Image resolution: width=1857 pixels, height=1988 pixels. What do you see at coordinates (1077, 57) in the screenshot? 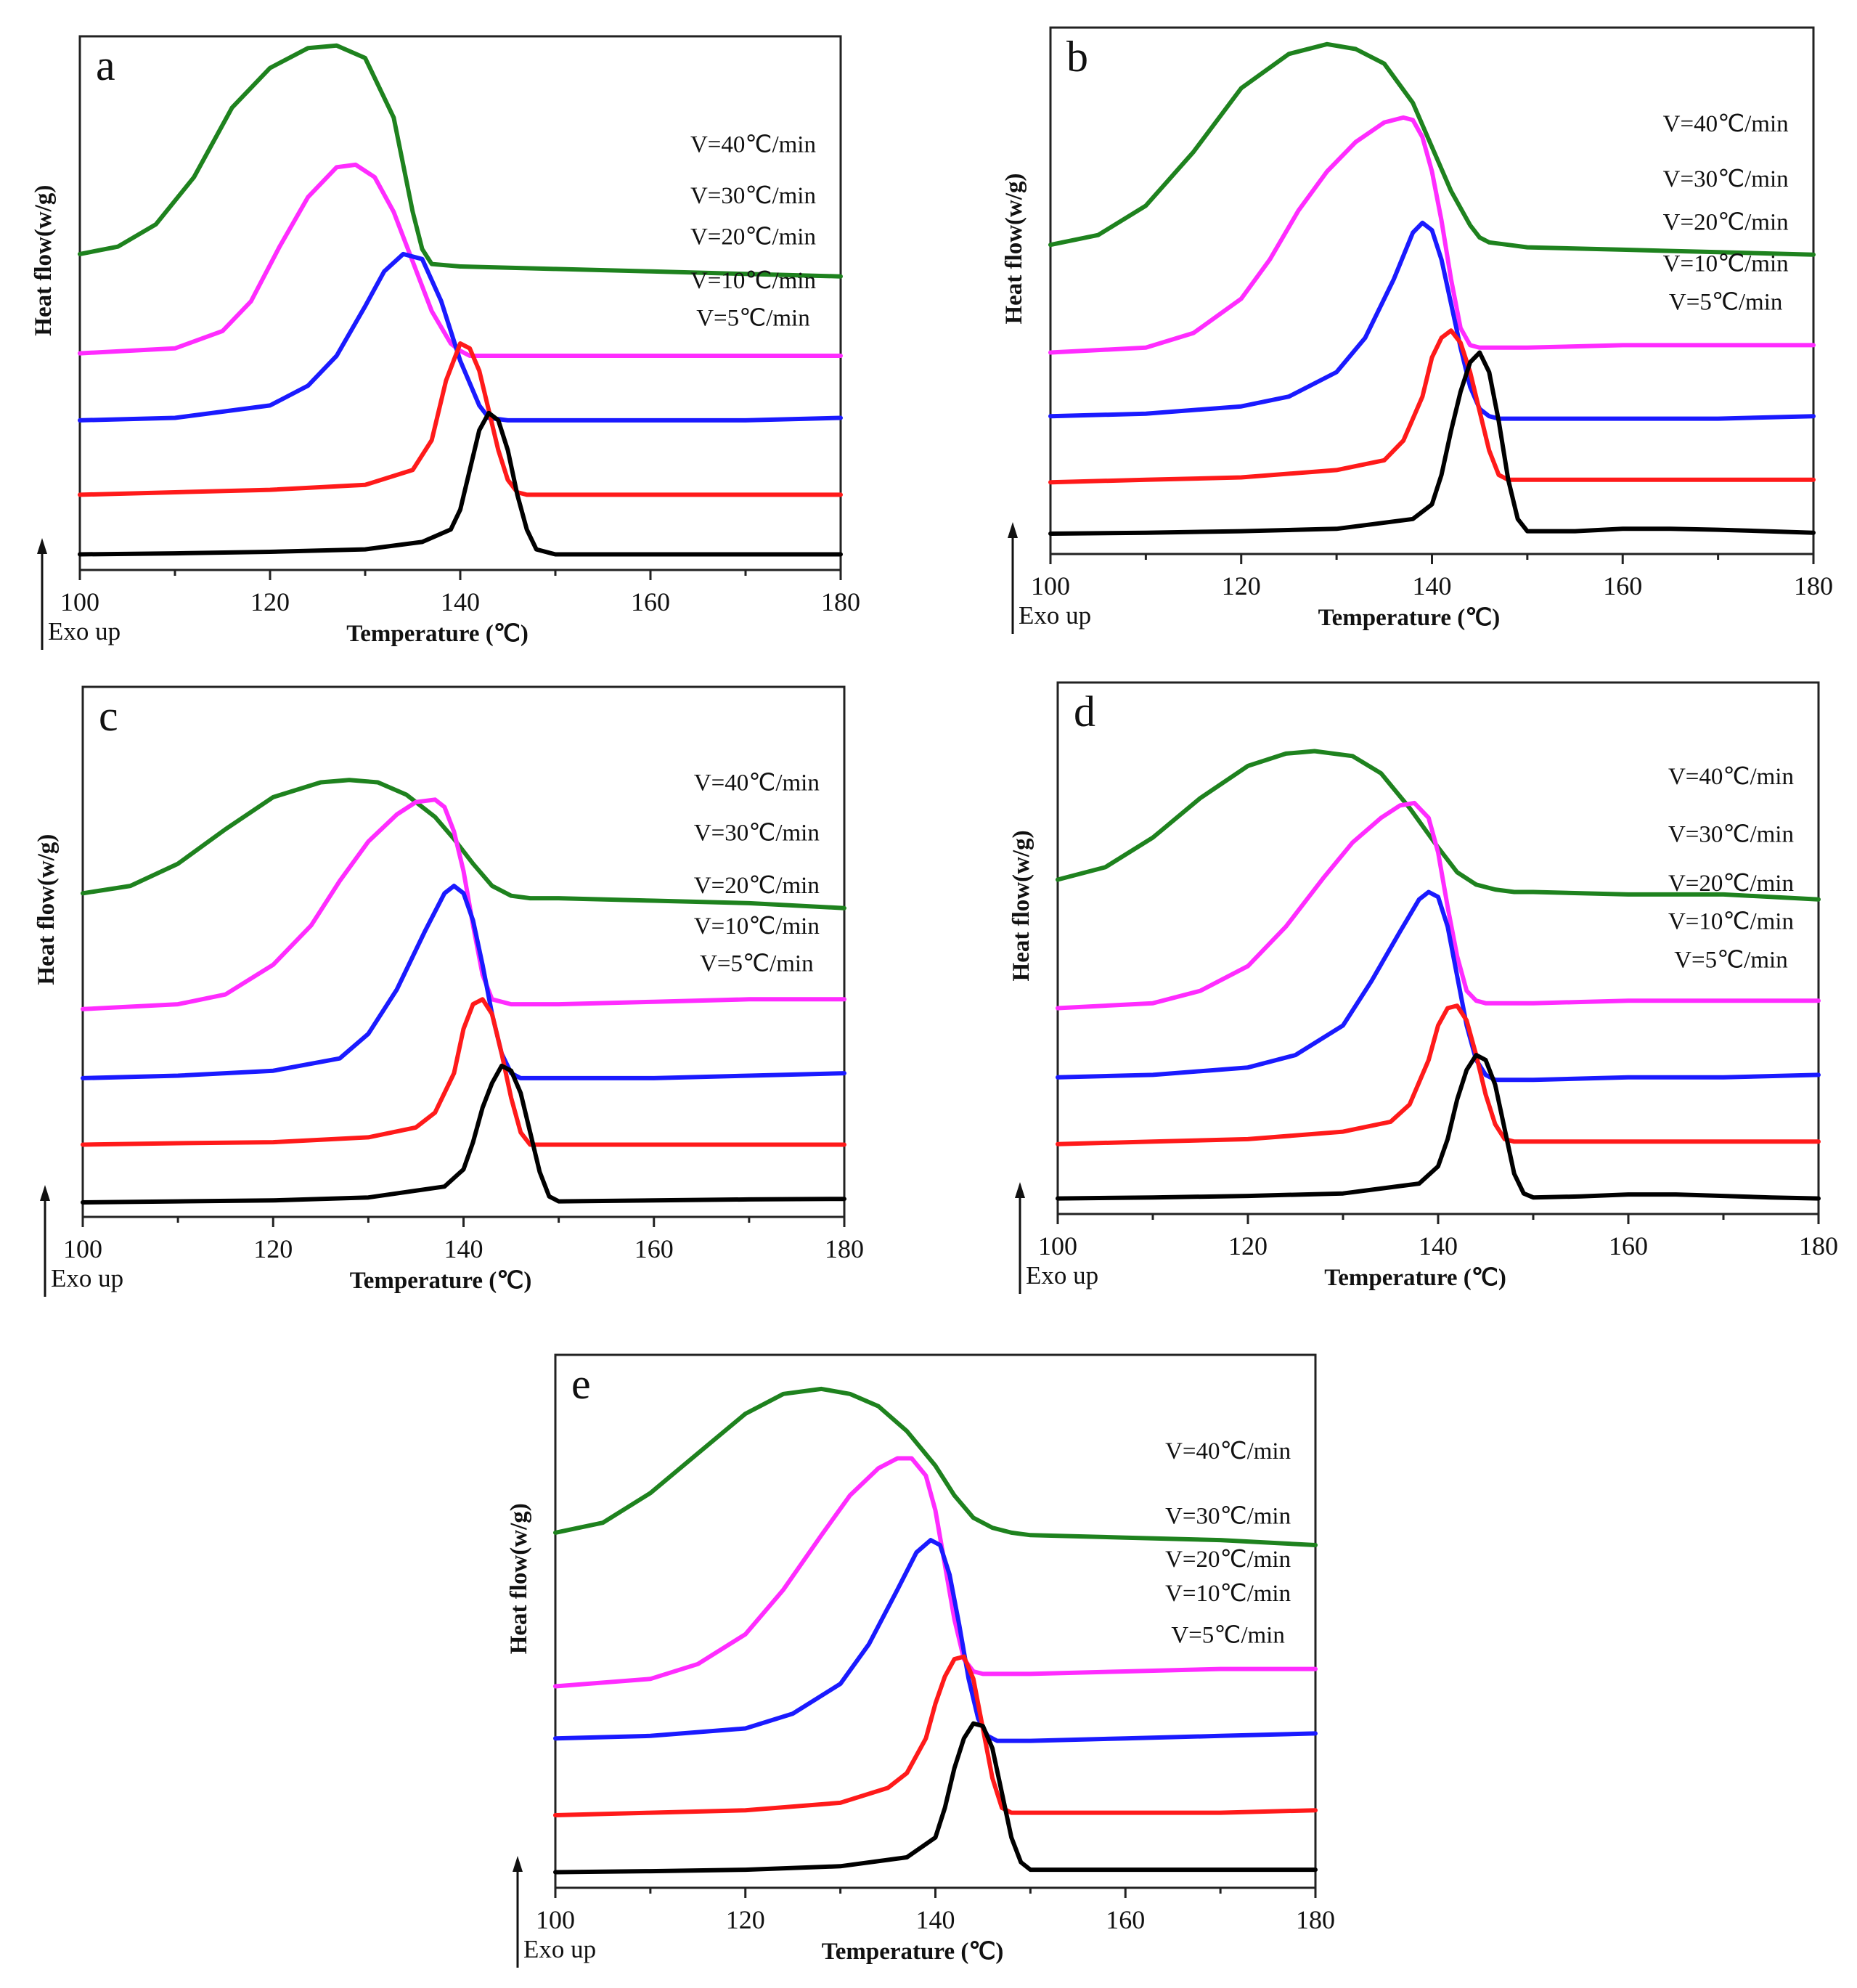
I see `panel-letter: b` at bounding box center [1077, 57].